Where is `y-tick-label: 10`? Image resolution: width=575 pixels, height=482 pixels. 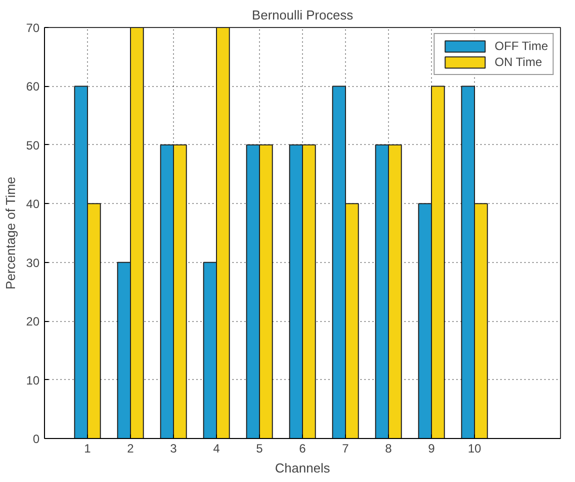 y-tick-label: 10 is located at coordinates (33, 380).